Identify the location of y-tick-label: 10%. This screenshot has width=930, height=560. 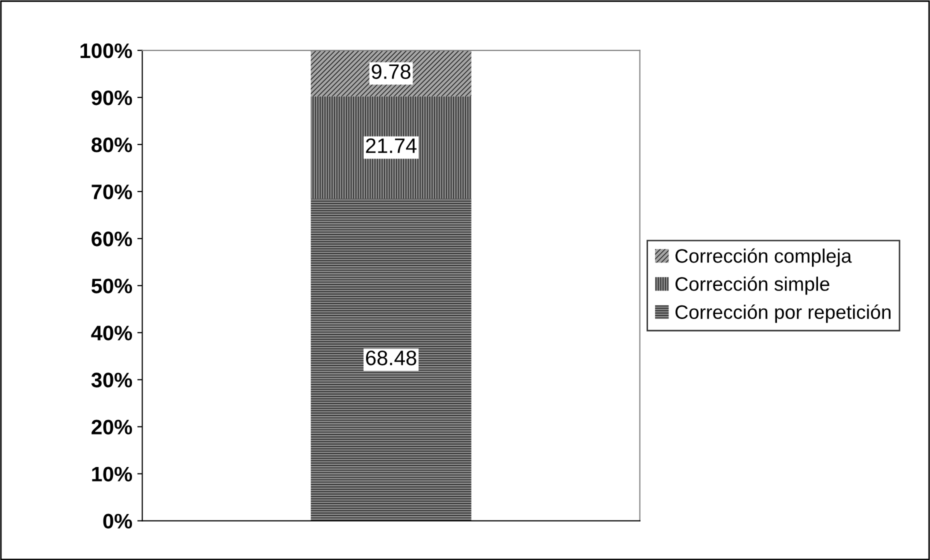
(112, 474).